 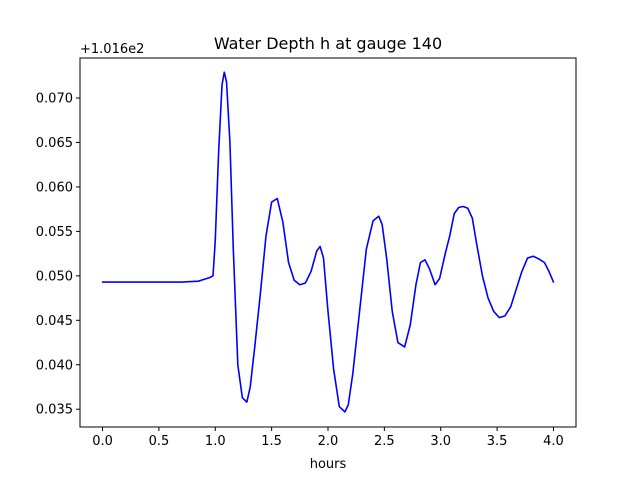 I want to click on y-axis-offset-text: +1.016e2, so click(x=112, y=49).